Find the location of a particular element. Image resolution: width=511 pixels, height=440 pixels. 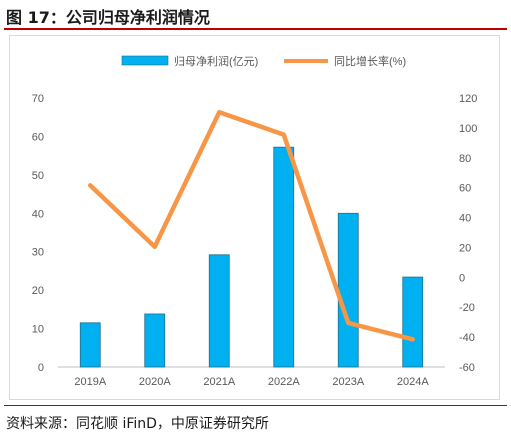

y-right-tick-label: 0 is located at coordinates (462, 278).